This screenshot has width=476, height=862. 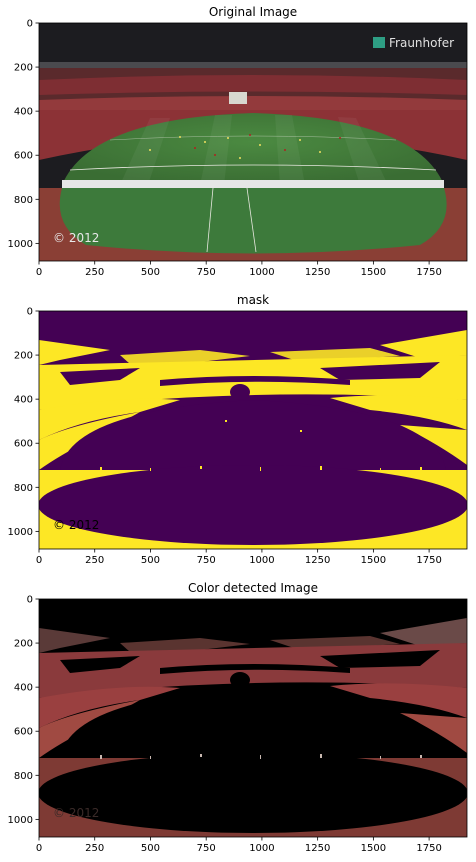 I want to click on panel-title: mask, so click(x=253, y=300).